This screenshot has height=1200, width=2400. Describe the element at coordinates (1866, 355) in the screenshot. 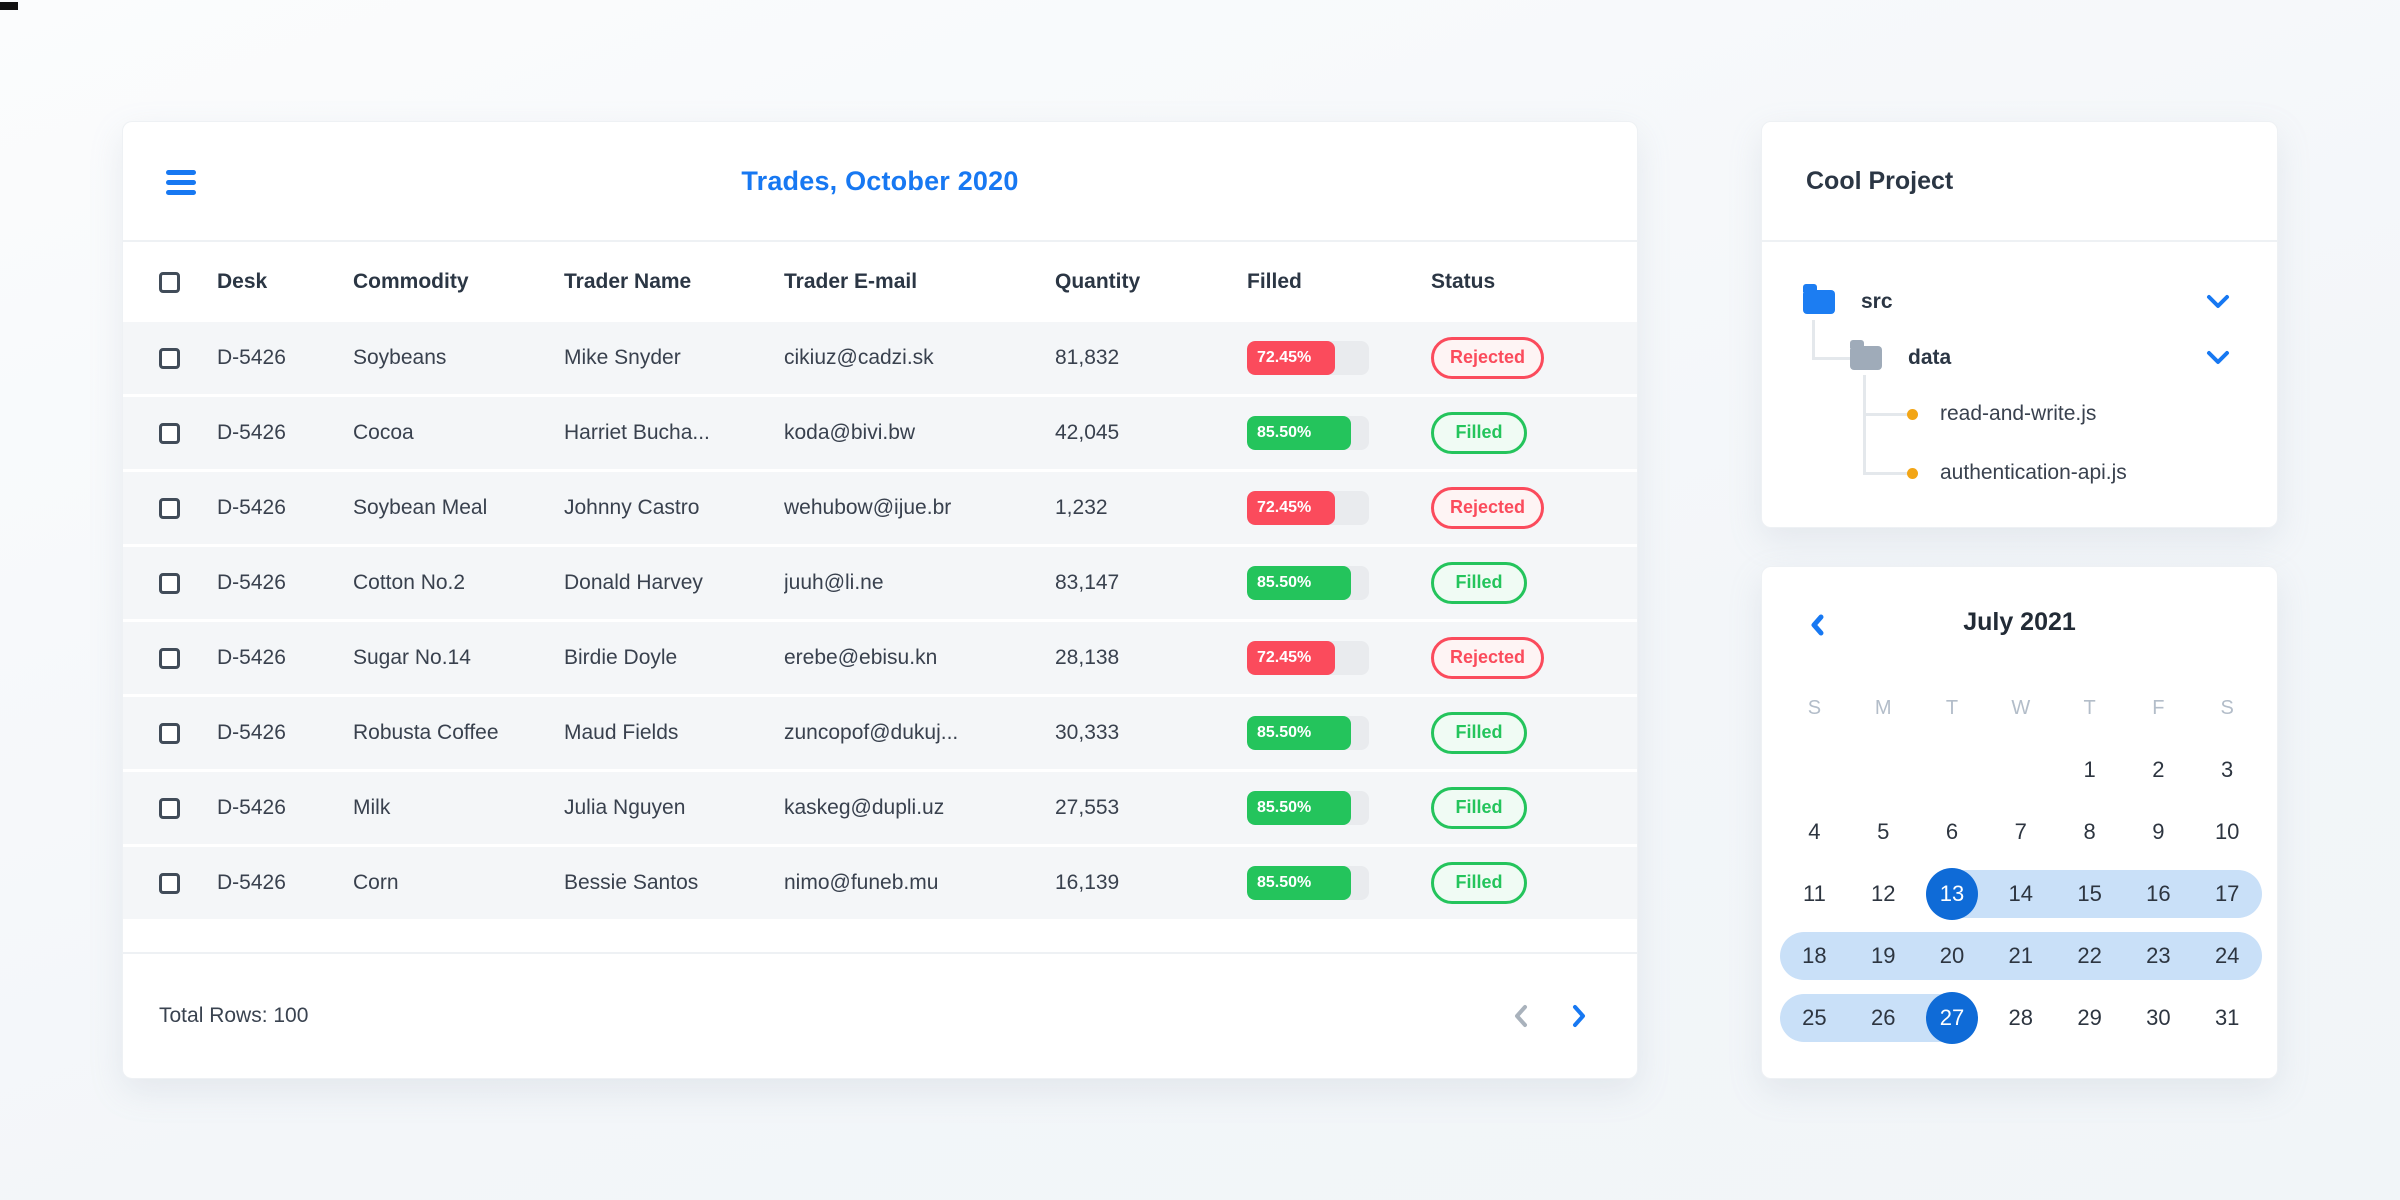

I see `folder-icon` at that location.